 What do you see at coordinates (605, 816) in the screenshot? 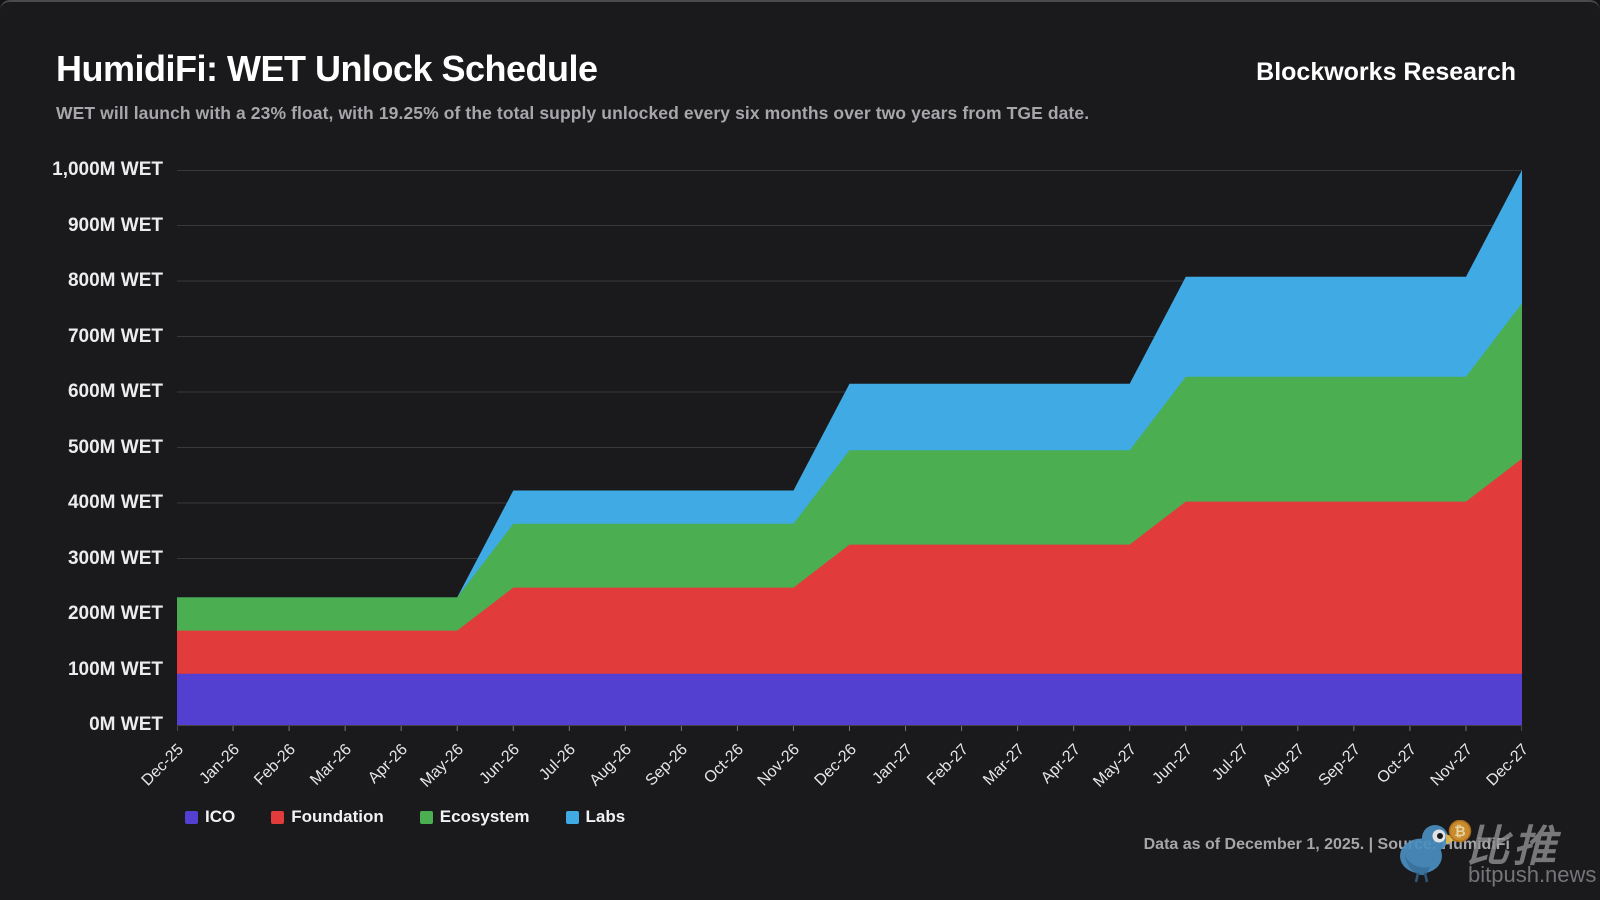
I see `legend-label-labs: Labs` at bounding box center [605, 816].